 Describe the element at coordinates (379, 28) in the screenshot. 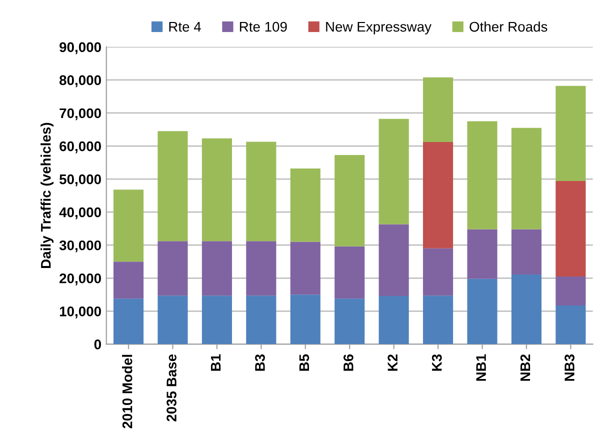

I see `legend-label: New Expressway` at that location.